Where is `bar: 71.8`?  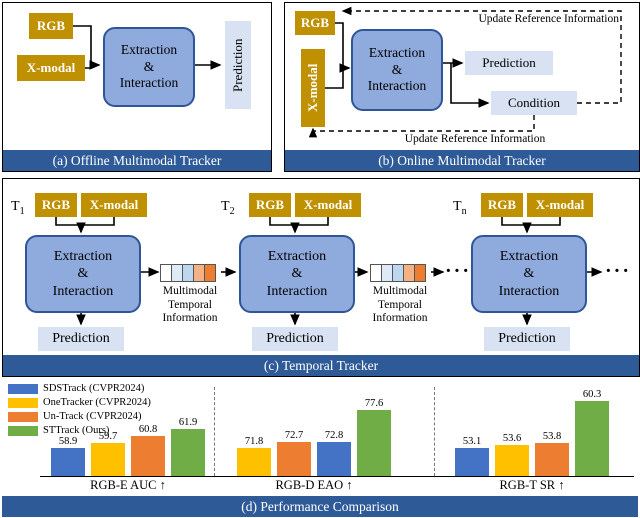 bar: 71.8 is located at coordinates (254, 456).